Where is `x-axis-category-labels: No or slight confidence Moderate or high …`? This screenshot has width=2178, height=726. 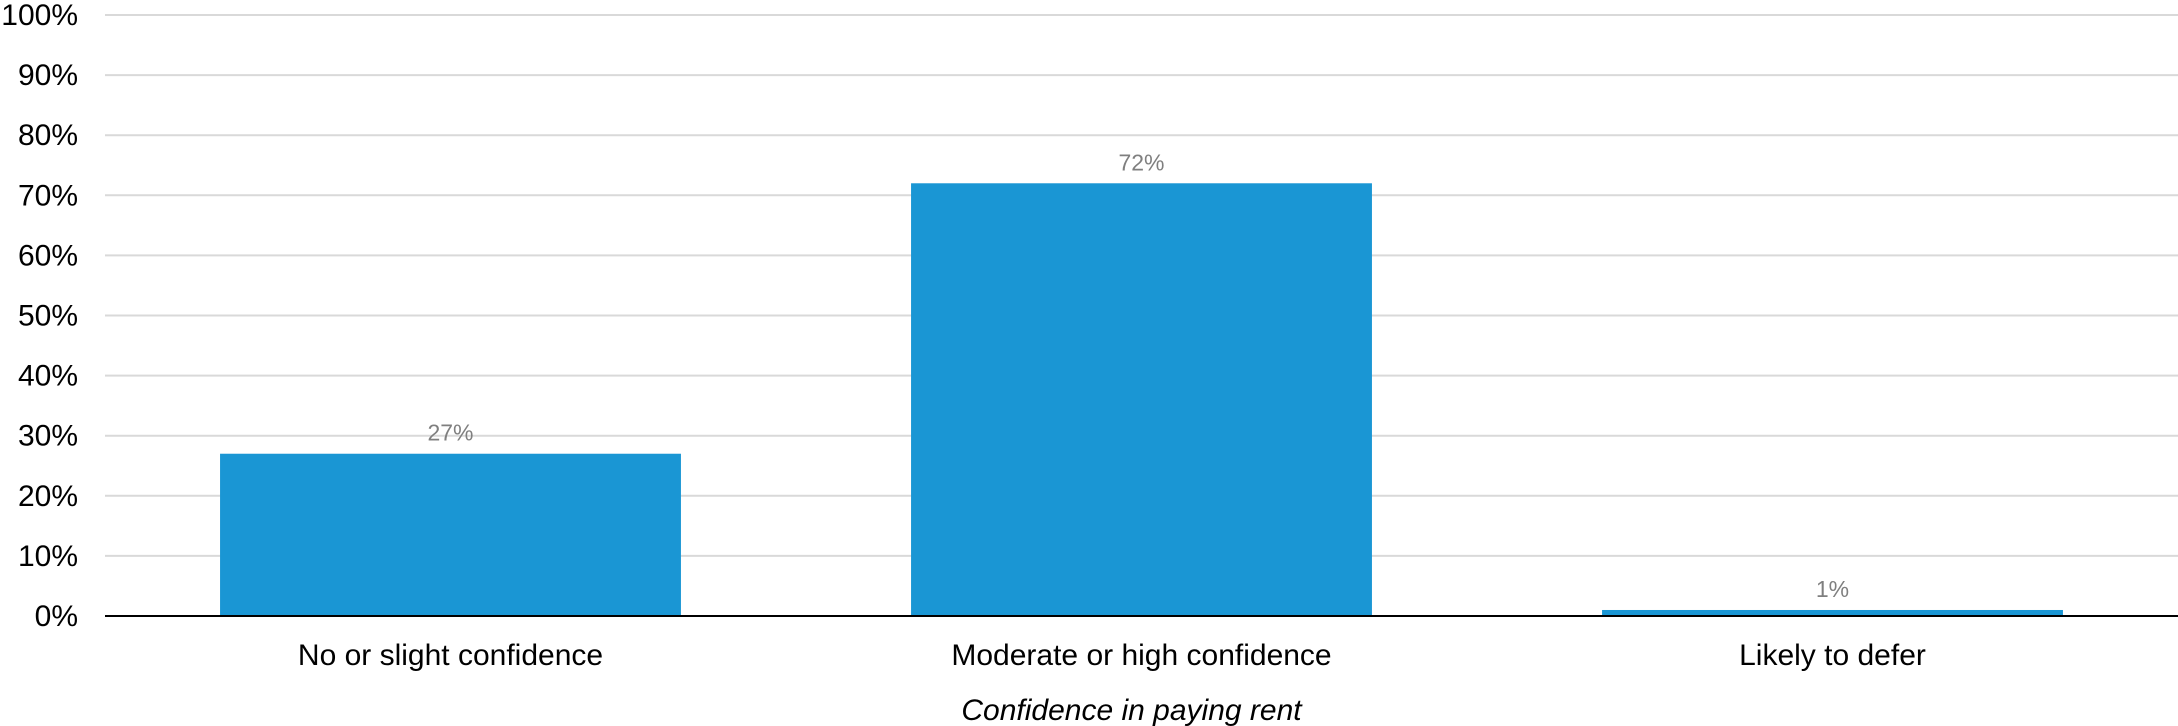 x-axis-category-labels: No or slight confidence Moderate or high … is located at coordinates (1112, 655).